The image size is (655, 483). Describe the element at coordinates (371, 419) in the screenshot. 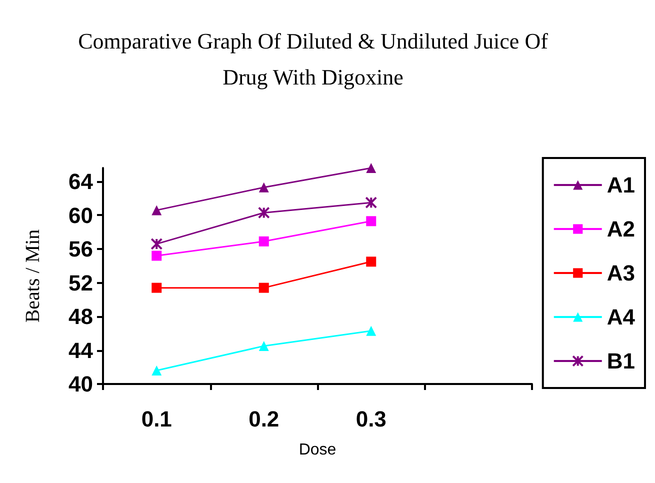

I see `x-tick-label: 0.3` at that location.